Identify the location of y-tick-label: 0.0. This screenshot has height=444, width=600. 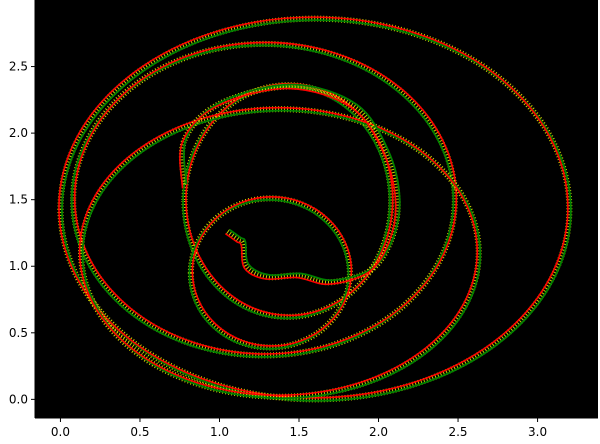
(18, 399).